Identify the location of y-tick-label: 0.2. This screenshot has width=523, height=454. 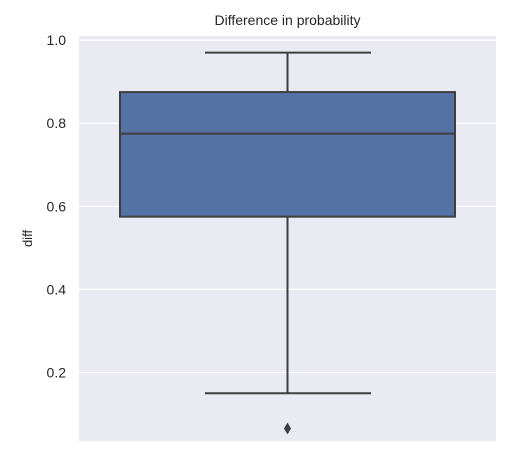
(57, 372).